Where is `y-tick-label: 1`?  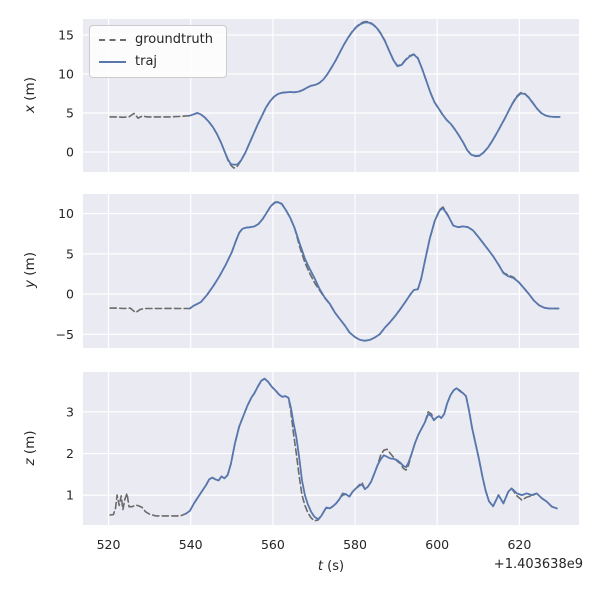 y-tick-label: 1 is located at coordinates (70, 495).